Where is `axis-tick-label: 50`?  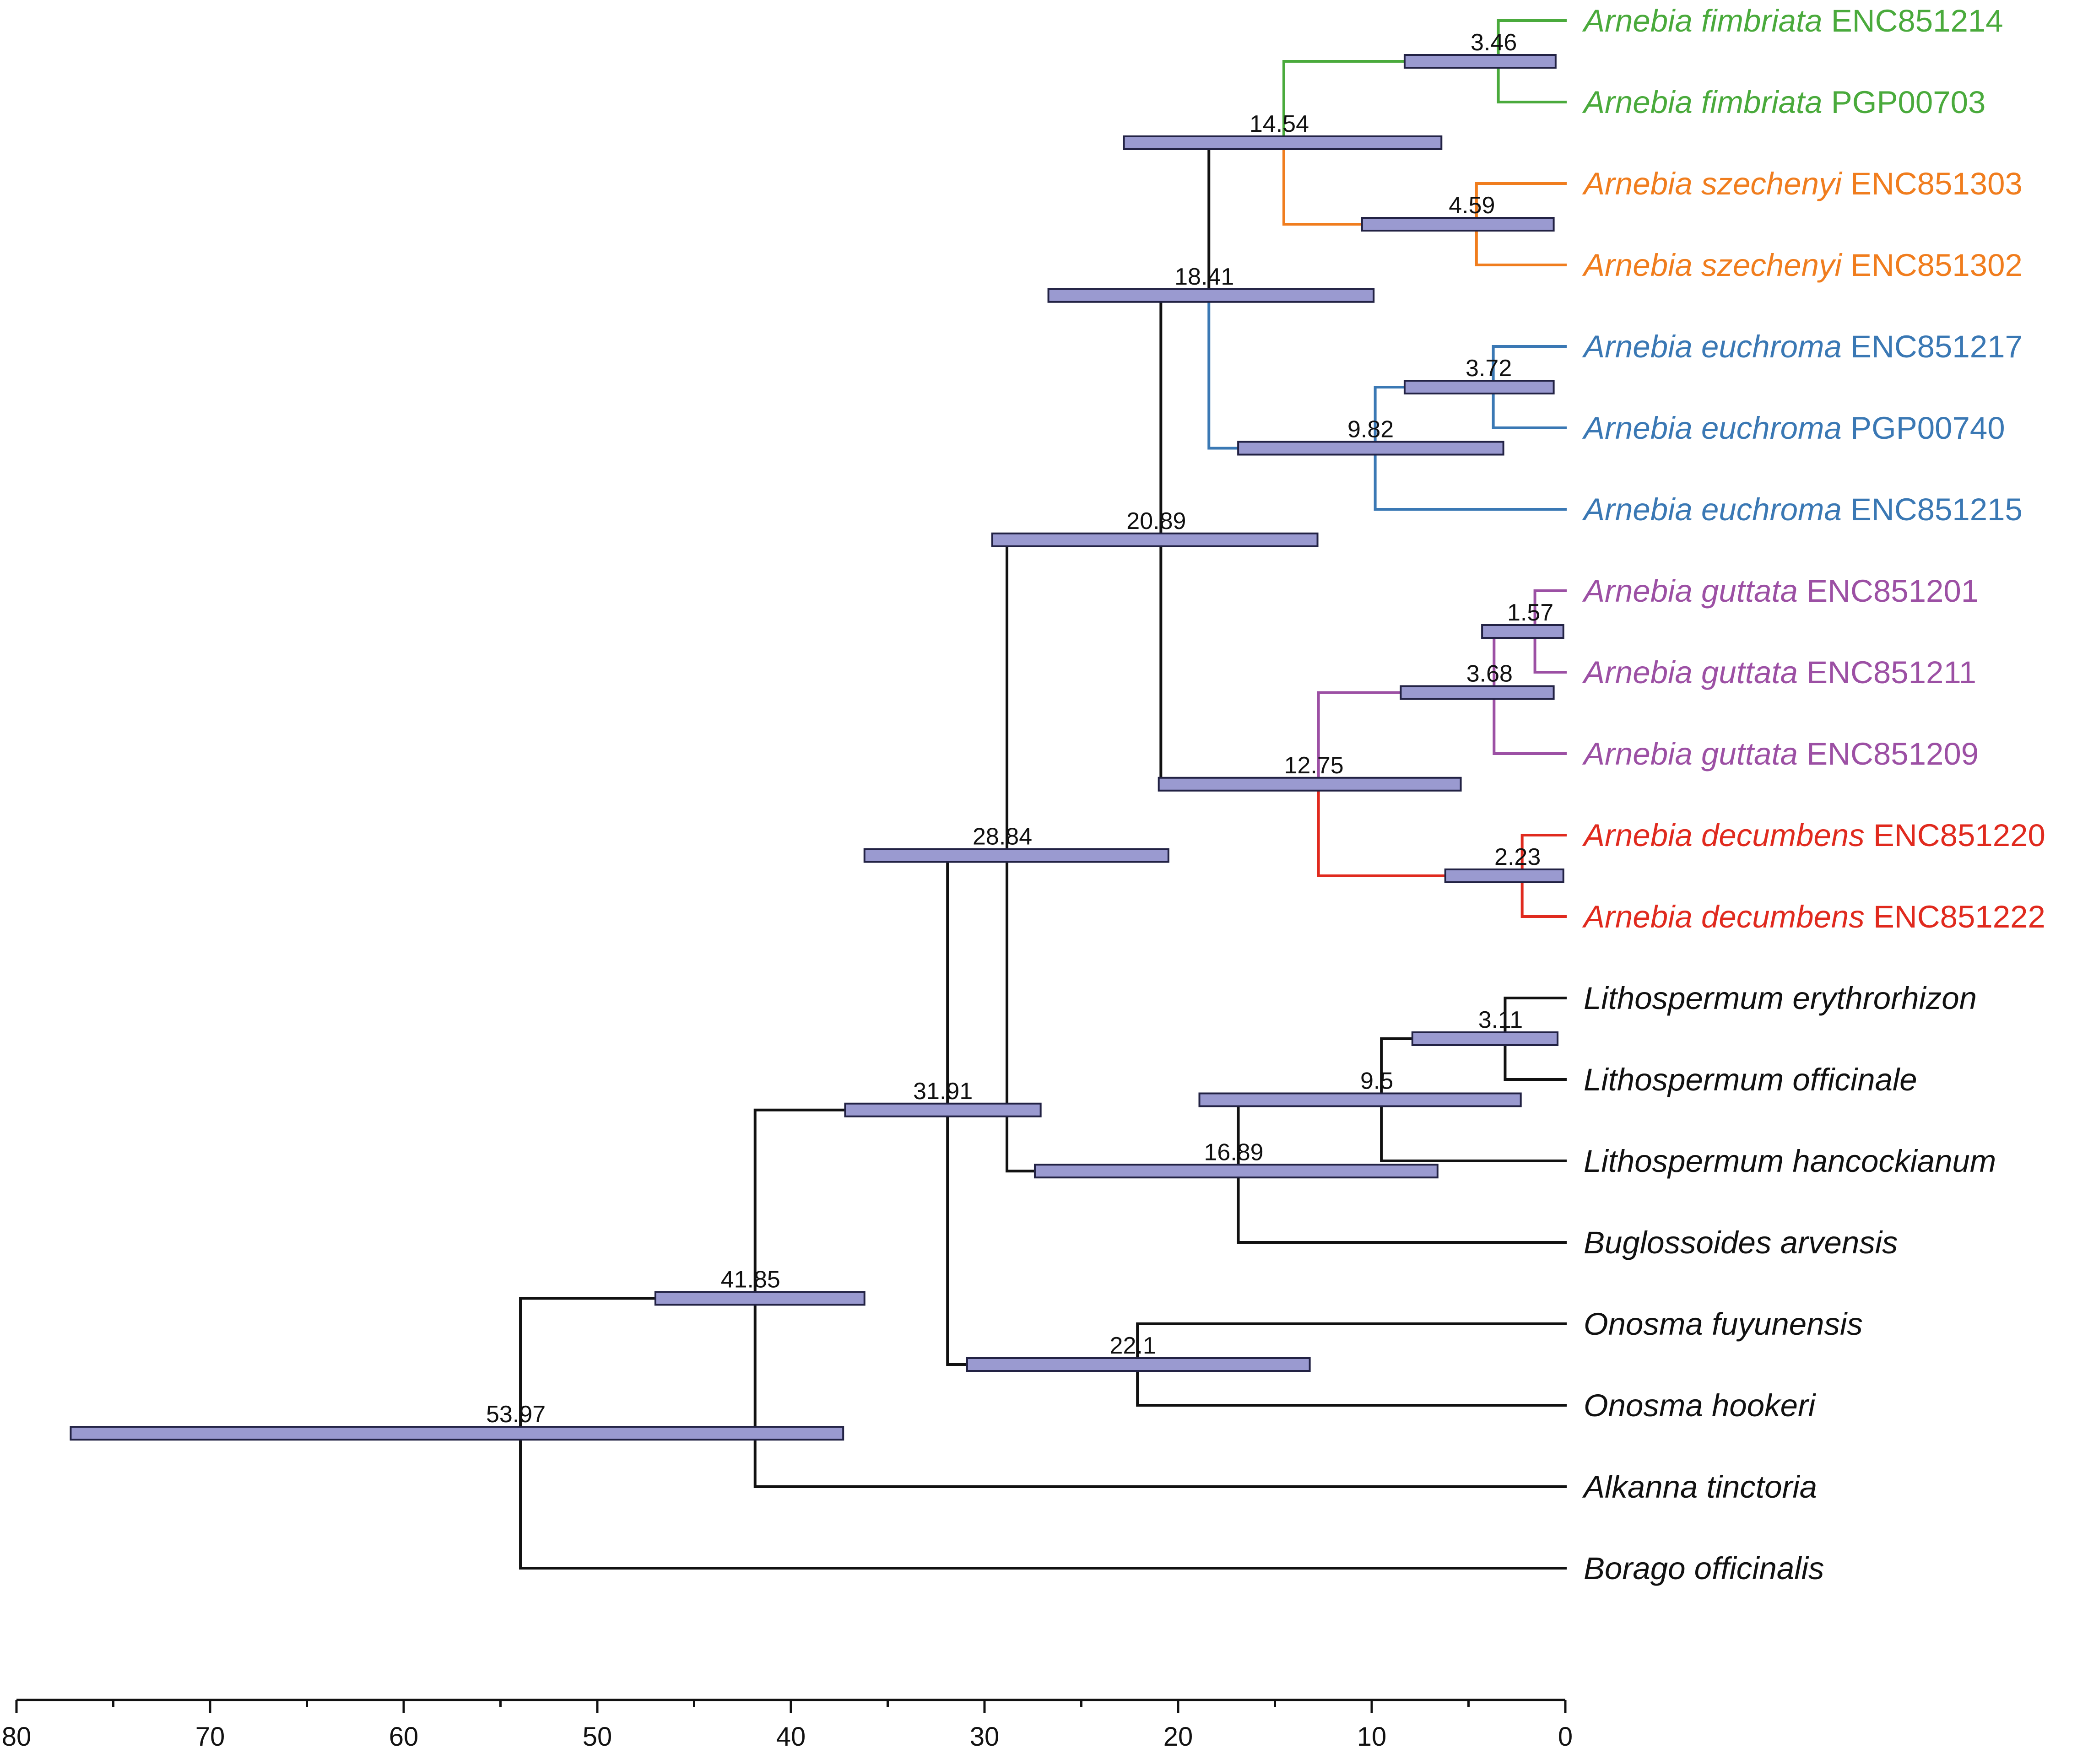
axis-tick-label: 50 is located at coordinates (597, 1737).